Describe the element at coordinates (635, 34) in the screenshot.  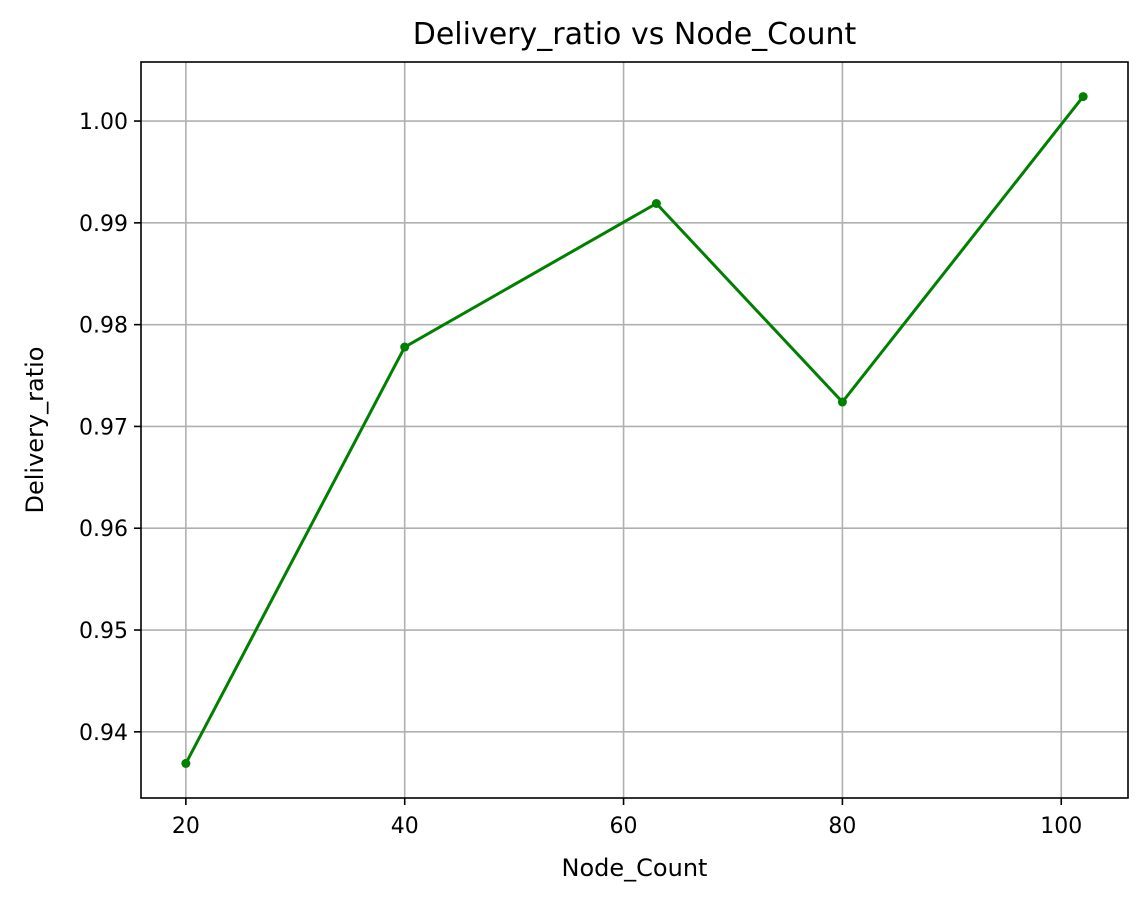
I see `chart-title: Delivery_ratio vs Node_Count` at that location.